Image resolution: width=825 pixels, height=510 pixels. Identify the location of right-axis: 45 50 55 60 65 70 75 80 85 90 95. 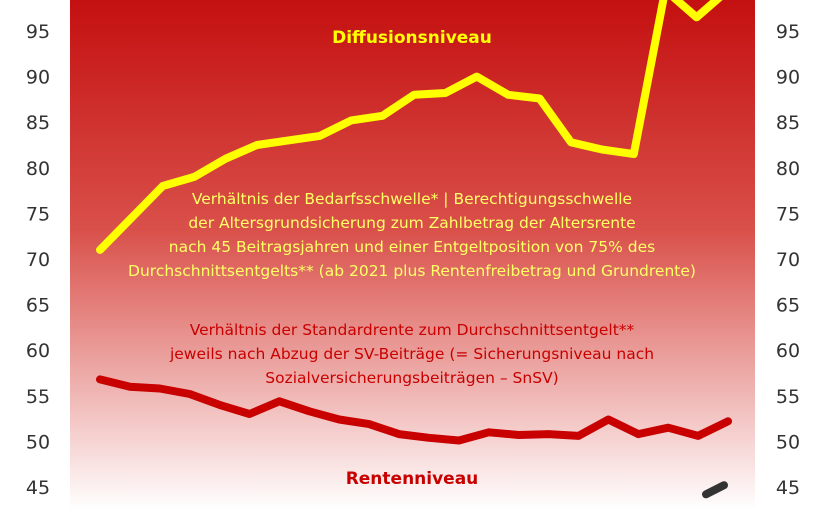
(788, 260).